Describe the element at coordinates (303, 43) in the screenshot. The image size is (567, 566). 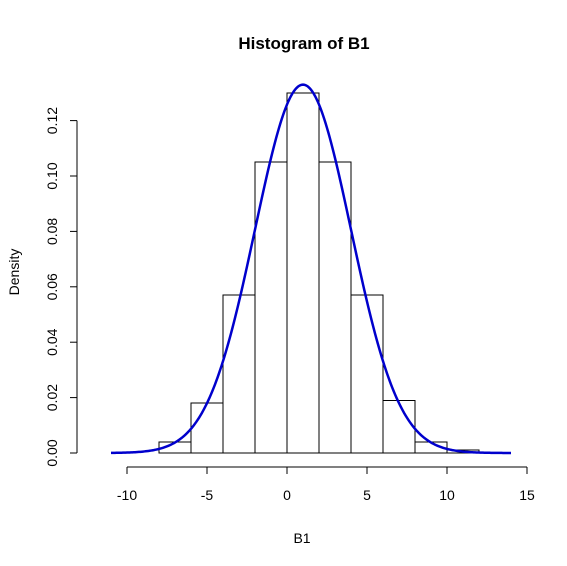
I see `chart-title: Histogram of B1` at that location.